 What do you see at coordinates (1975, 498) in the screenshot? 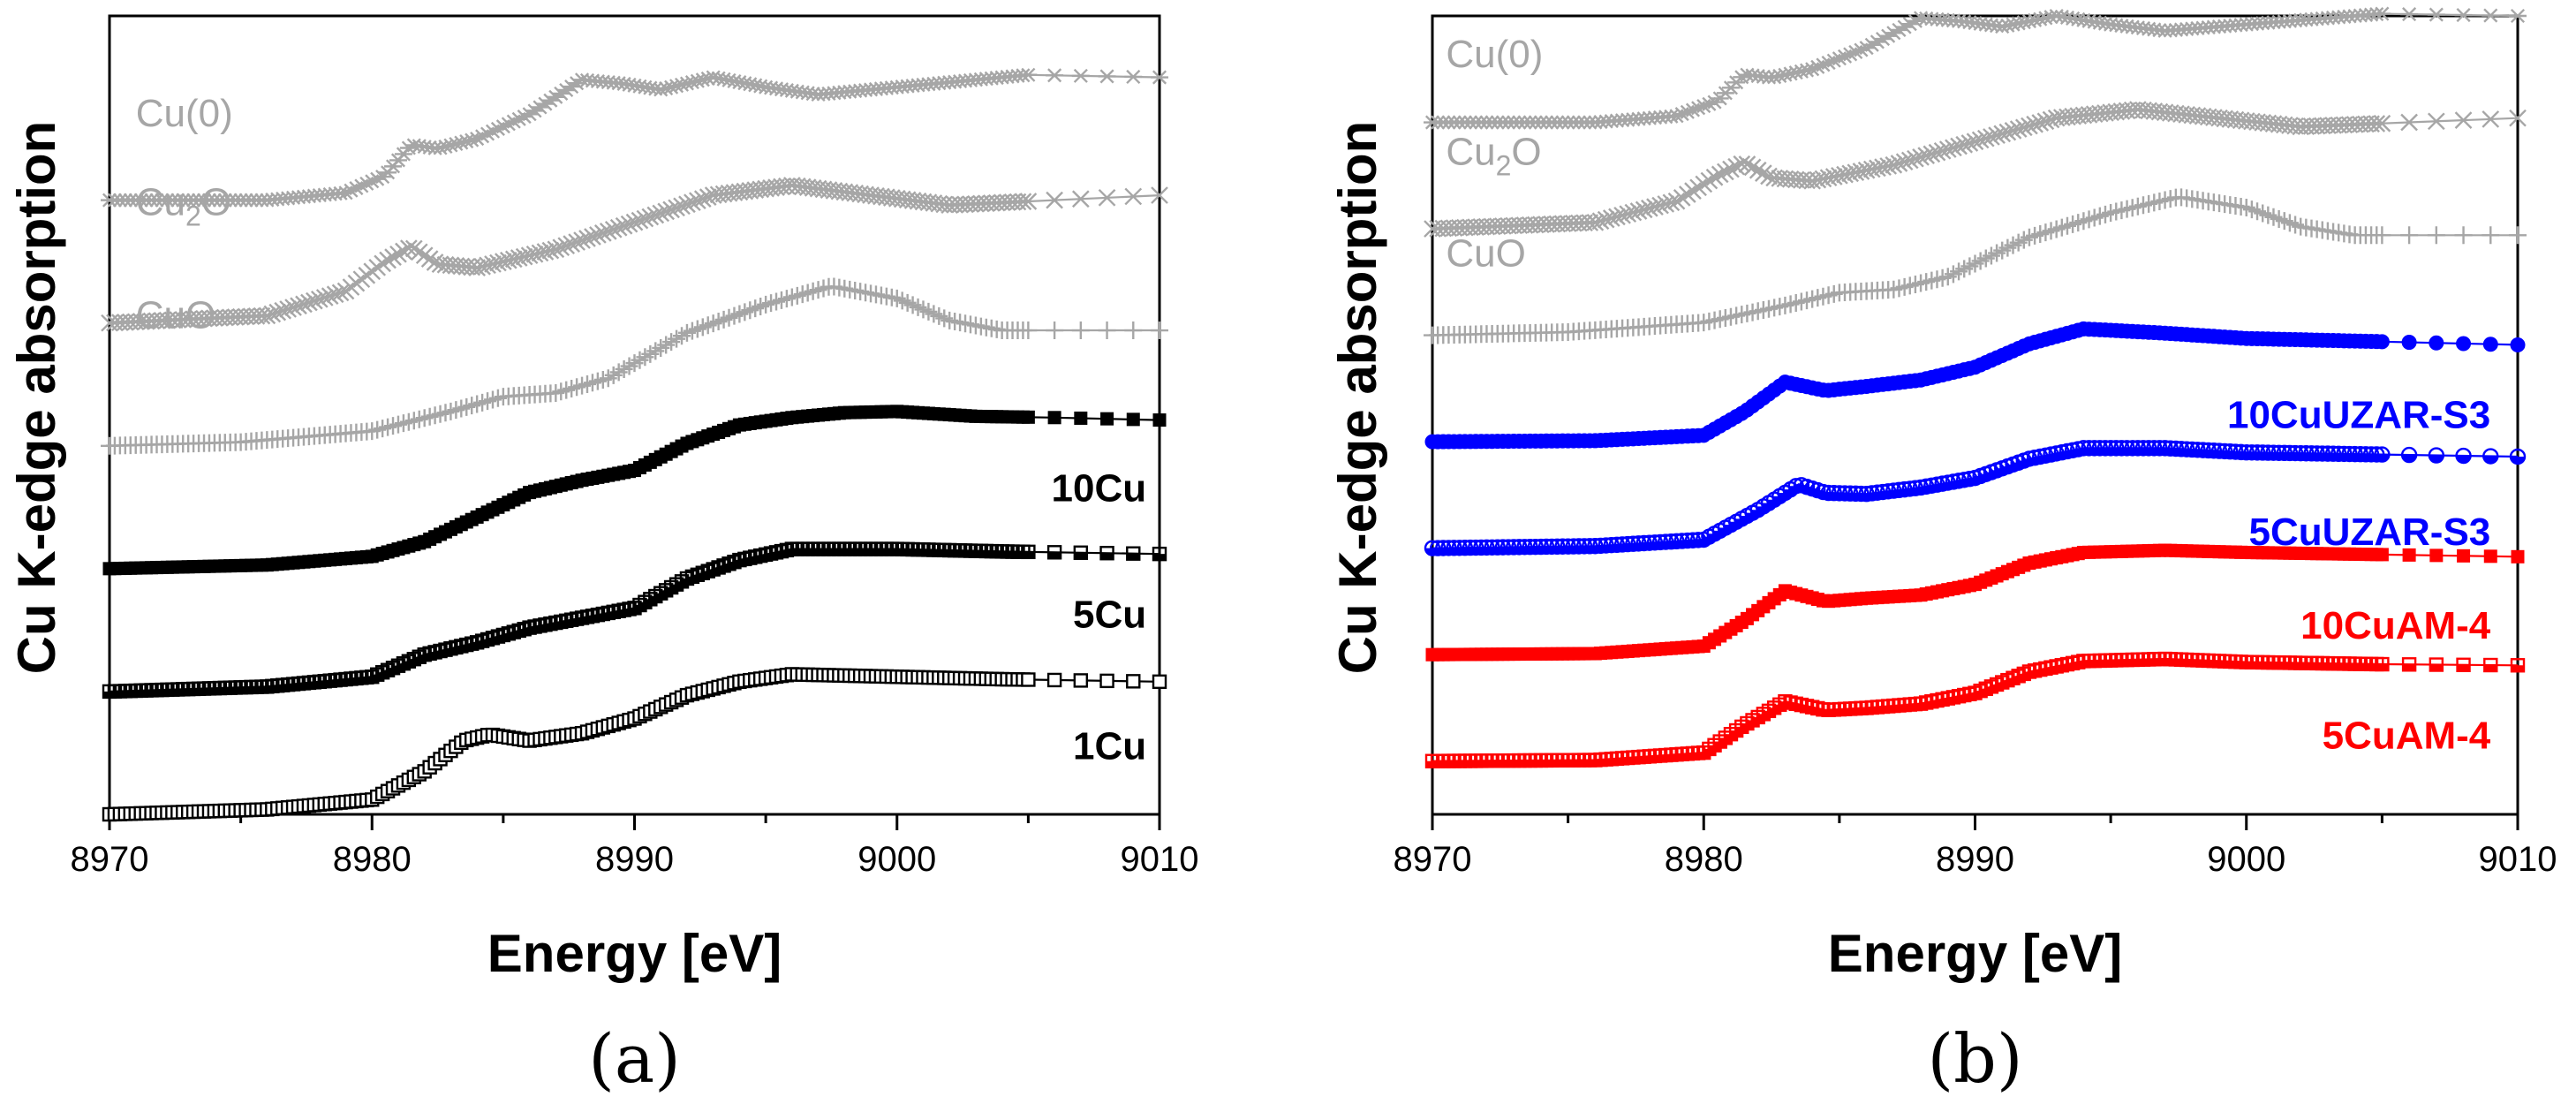
I see `series-5cuuzar-s3: 5CuUZAR-S3` at bounding box center [1975, 498].